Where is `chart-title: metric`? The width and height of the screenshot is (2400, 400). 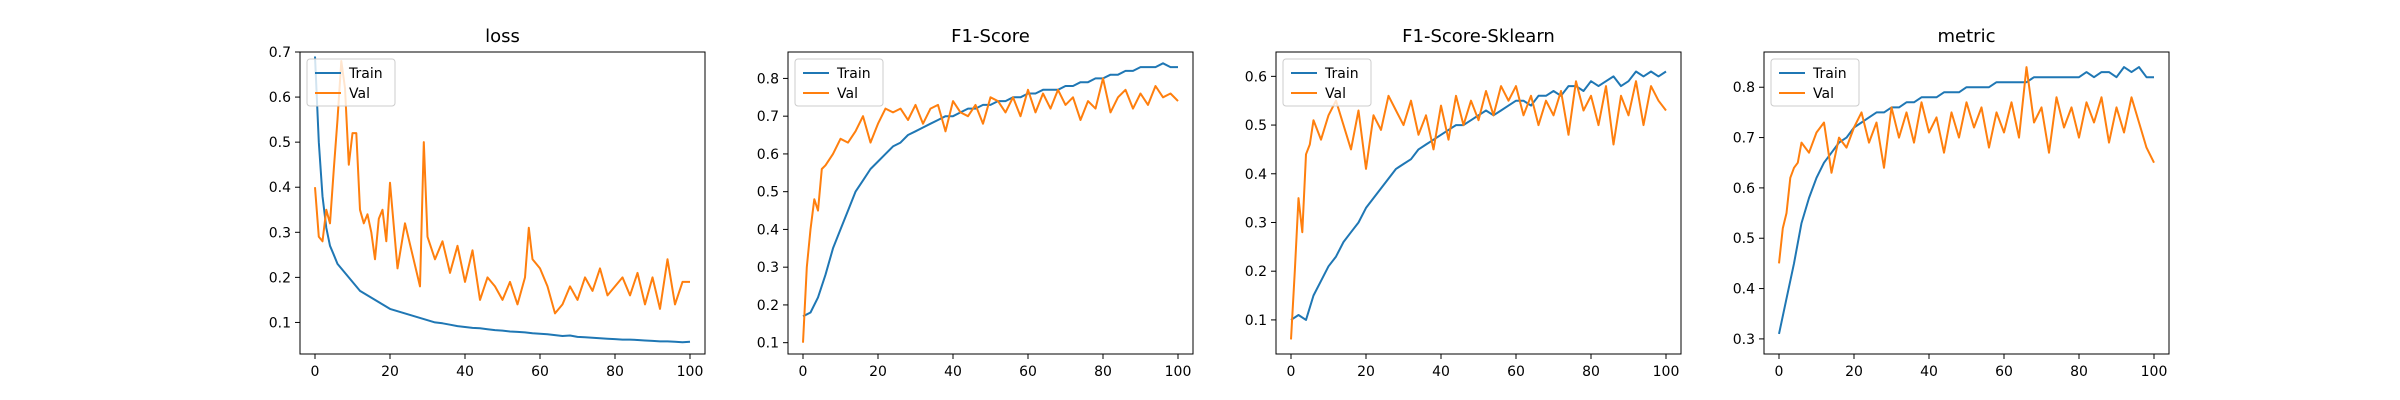 chart-title: metric is located at coordinates (1967, 36).